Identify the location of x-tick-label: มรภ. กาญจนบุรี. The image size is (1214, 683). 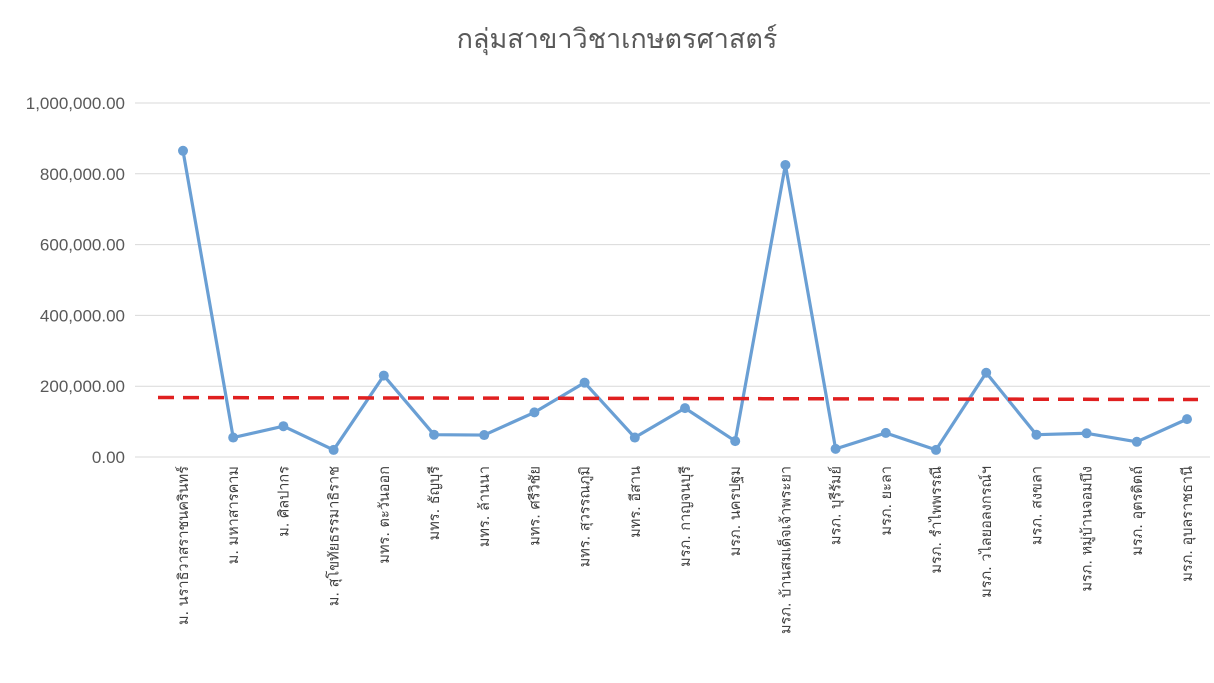
(685, 516).